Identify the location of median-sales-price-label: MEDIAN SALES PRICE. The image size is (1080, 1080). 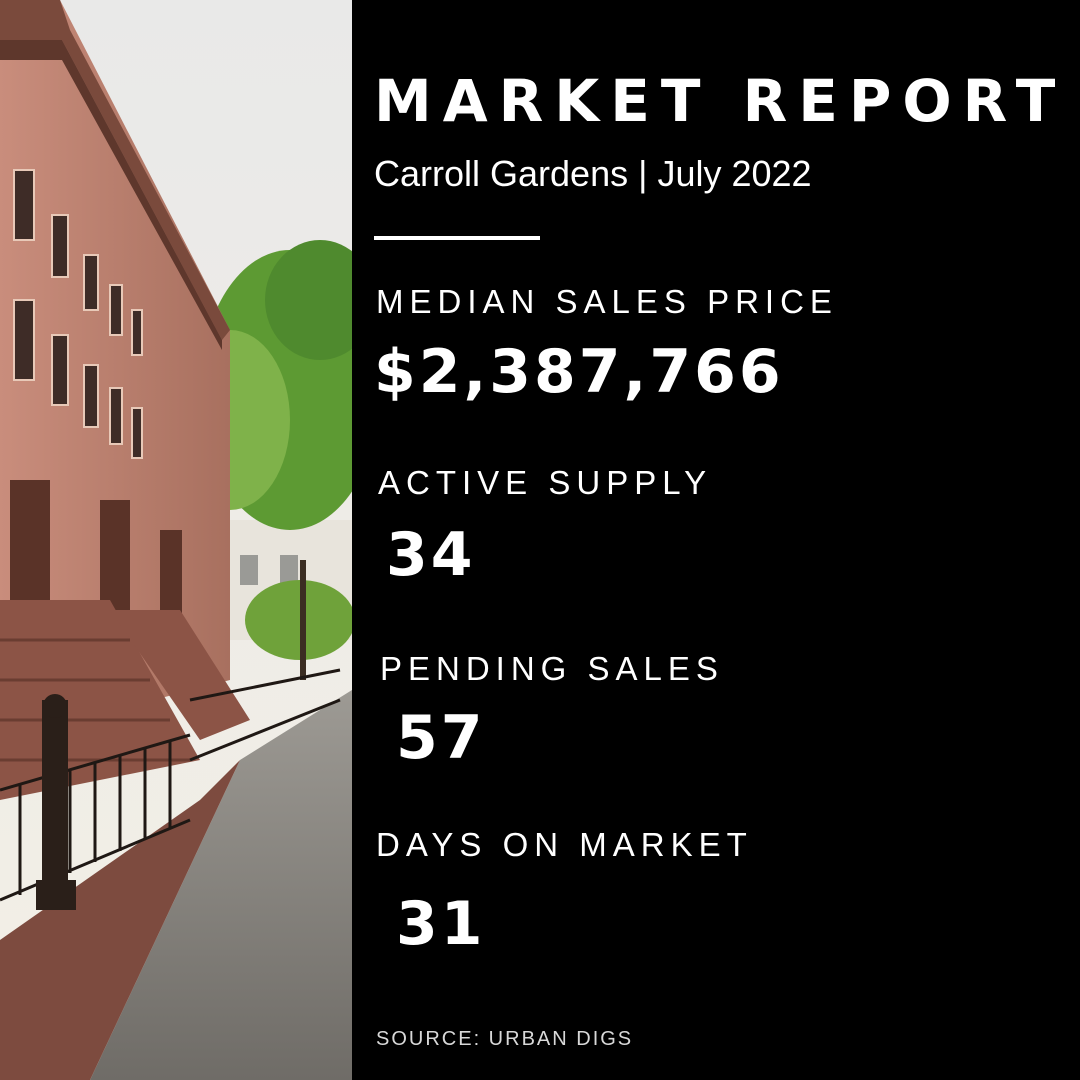
(607, 301).